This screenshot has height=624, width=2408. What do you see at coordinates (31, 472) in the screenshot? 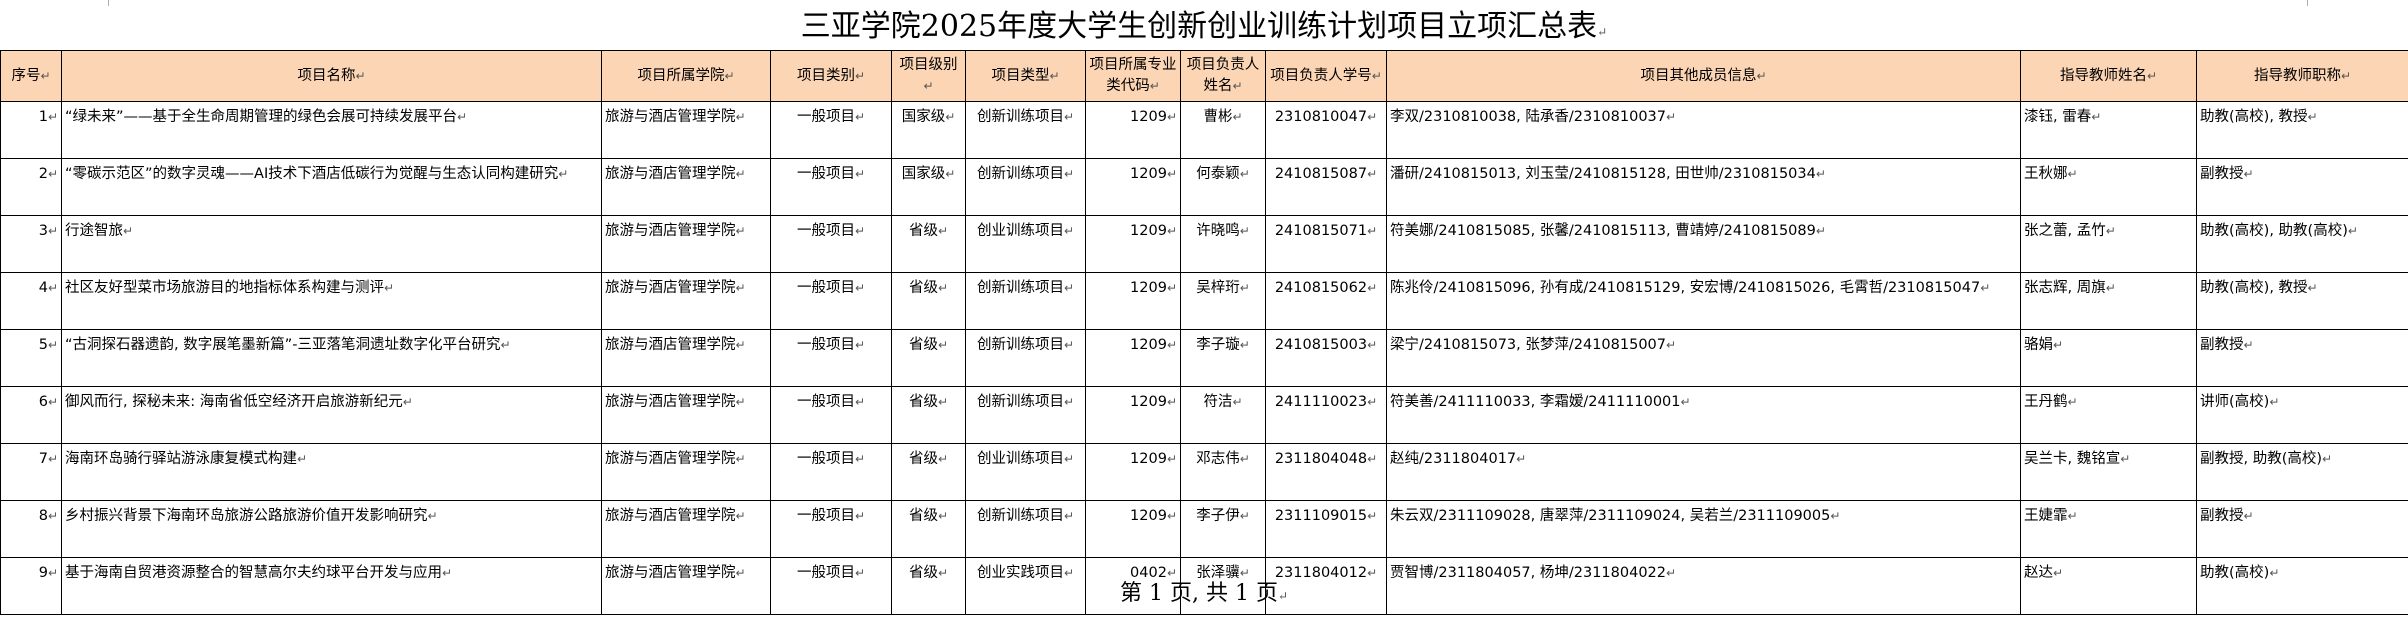
I see `row-index: 7` at bounding box center [31, 472].